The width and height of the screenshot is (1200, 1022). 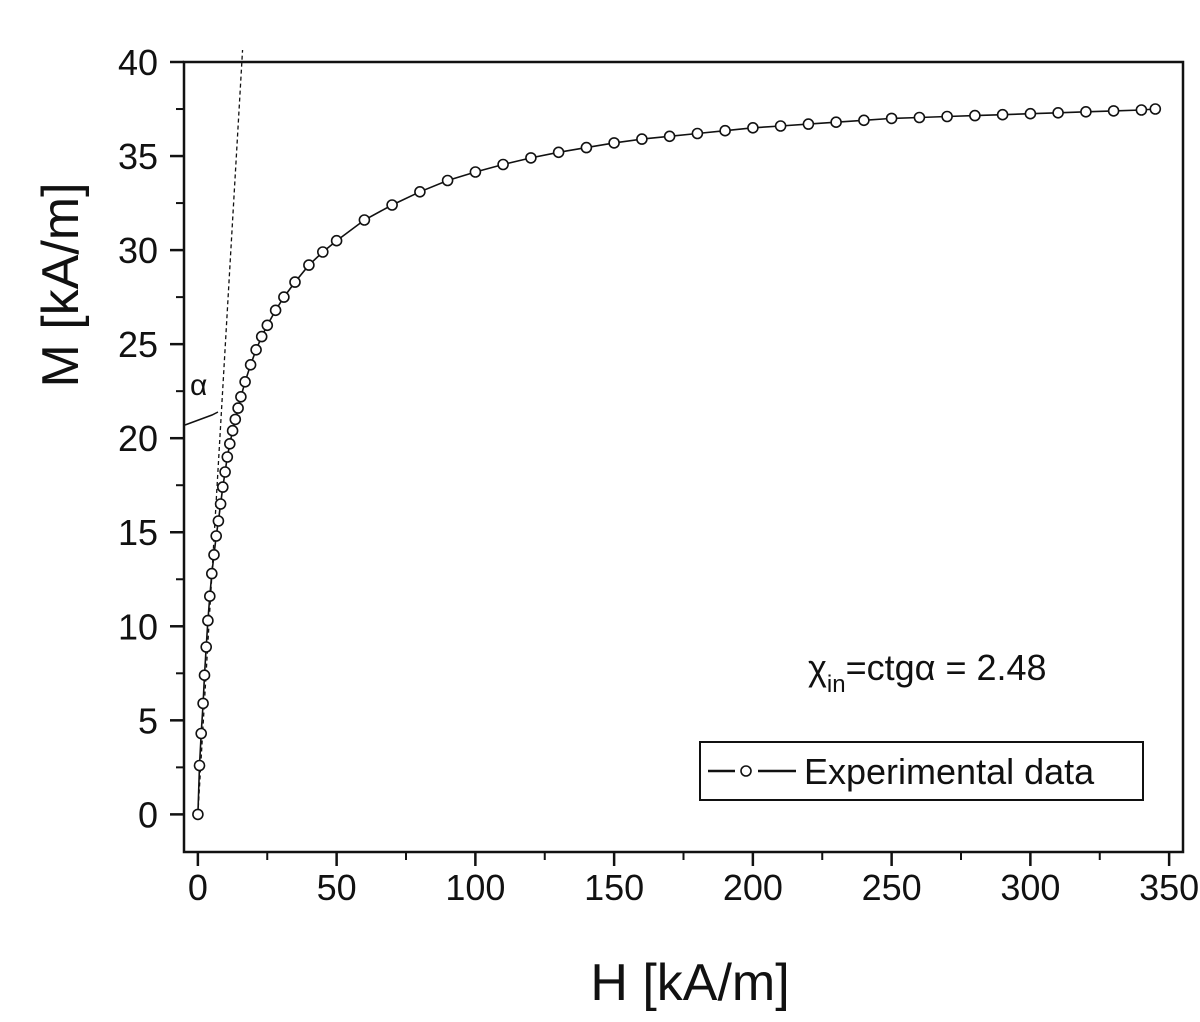 What do you see at coordinates (817, 667) in the screenshot?
I see `chi-symbol: χ` at bounding box center [817, 667].